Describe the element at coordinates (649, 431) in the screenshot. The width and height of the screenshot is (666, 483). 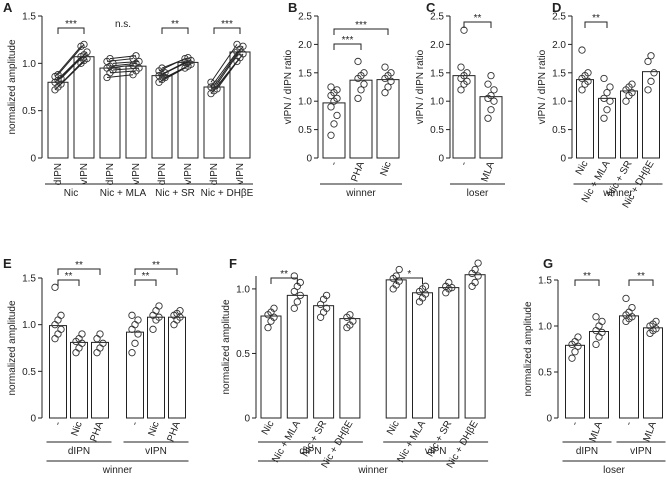
I see `category-label: MLA` at that location.